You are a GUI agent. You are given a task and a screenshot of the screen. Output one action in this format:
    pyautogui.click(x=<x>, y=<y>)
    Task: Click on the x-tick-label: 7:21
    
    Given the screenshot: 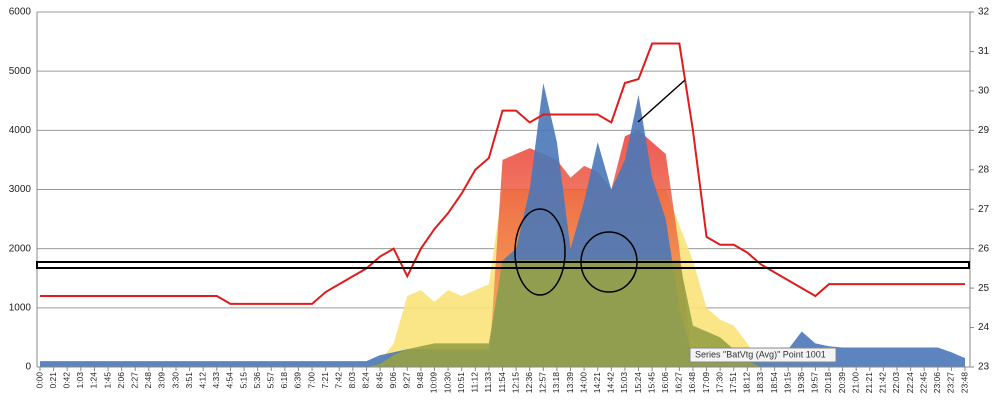 What is the action you would take?
    pyautogui.click(x=325, y=380)
    